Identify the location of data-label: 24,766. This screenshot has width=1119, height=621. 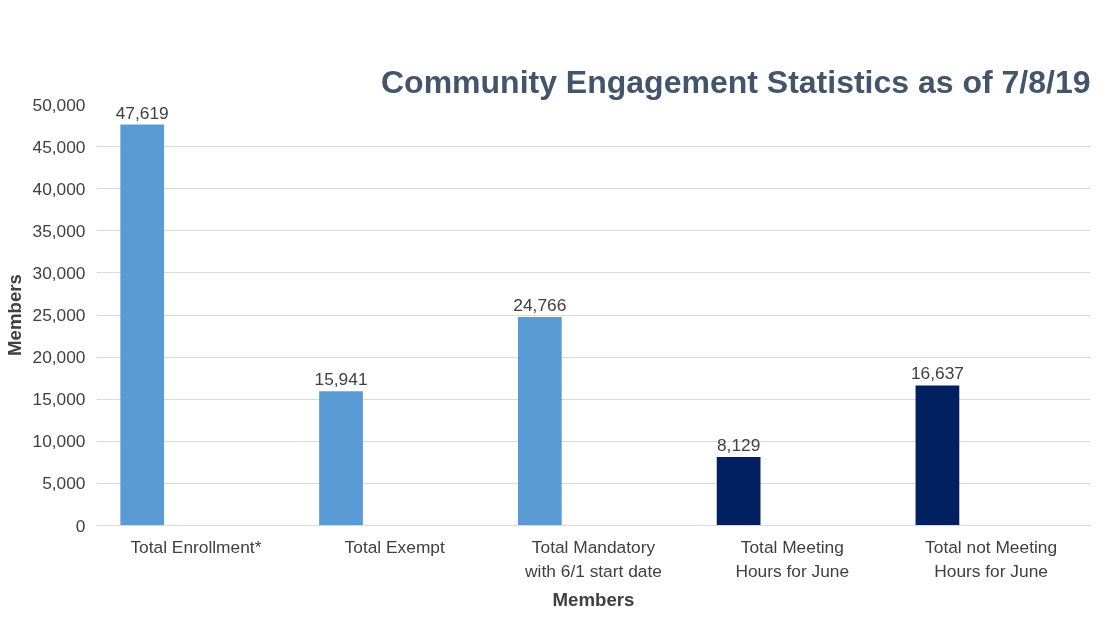
(540, 304).